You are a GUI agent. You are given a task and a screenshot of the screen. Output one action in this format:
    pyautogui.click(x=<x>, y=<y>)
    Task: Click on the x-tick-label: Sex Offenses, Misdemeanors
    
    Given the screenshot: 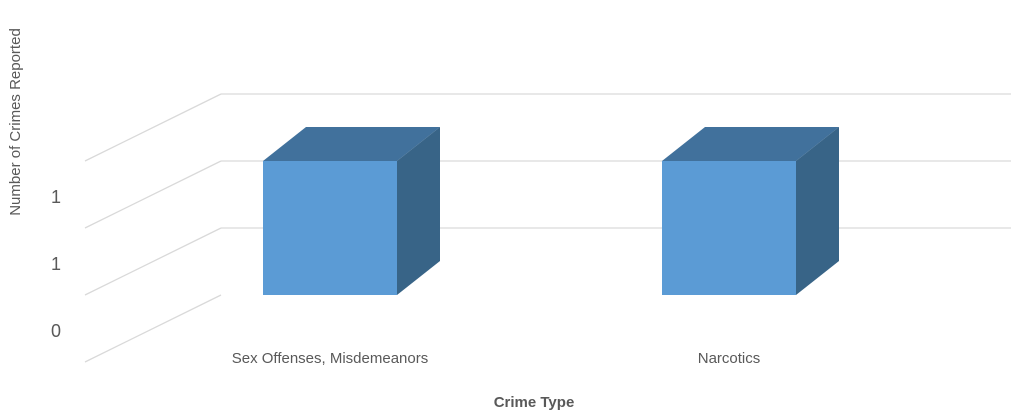 What is the action you would take?
    pyautogui.click(x=330, y=358)
    